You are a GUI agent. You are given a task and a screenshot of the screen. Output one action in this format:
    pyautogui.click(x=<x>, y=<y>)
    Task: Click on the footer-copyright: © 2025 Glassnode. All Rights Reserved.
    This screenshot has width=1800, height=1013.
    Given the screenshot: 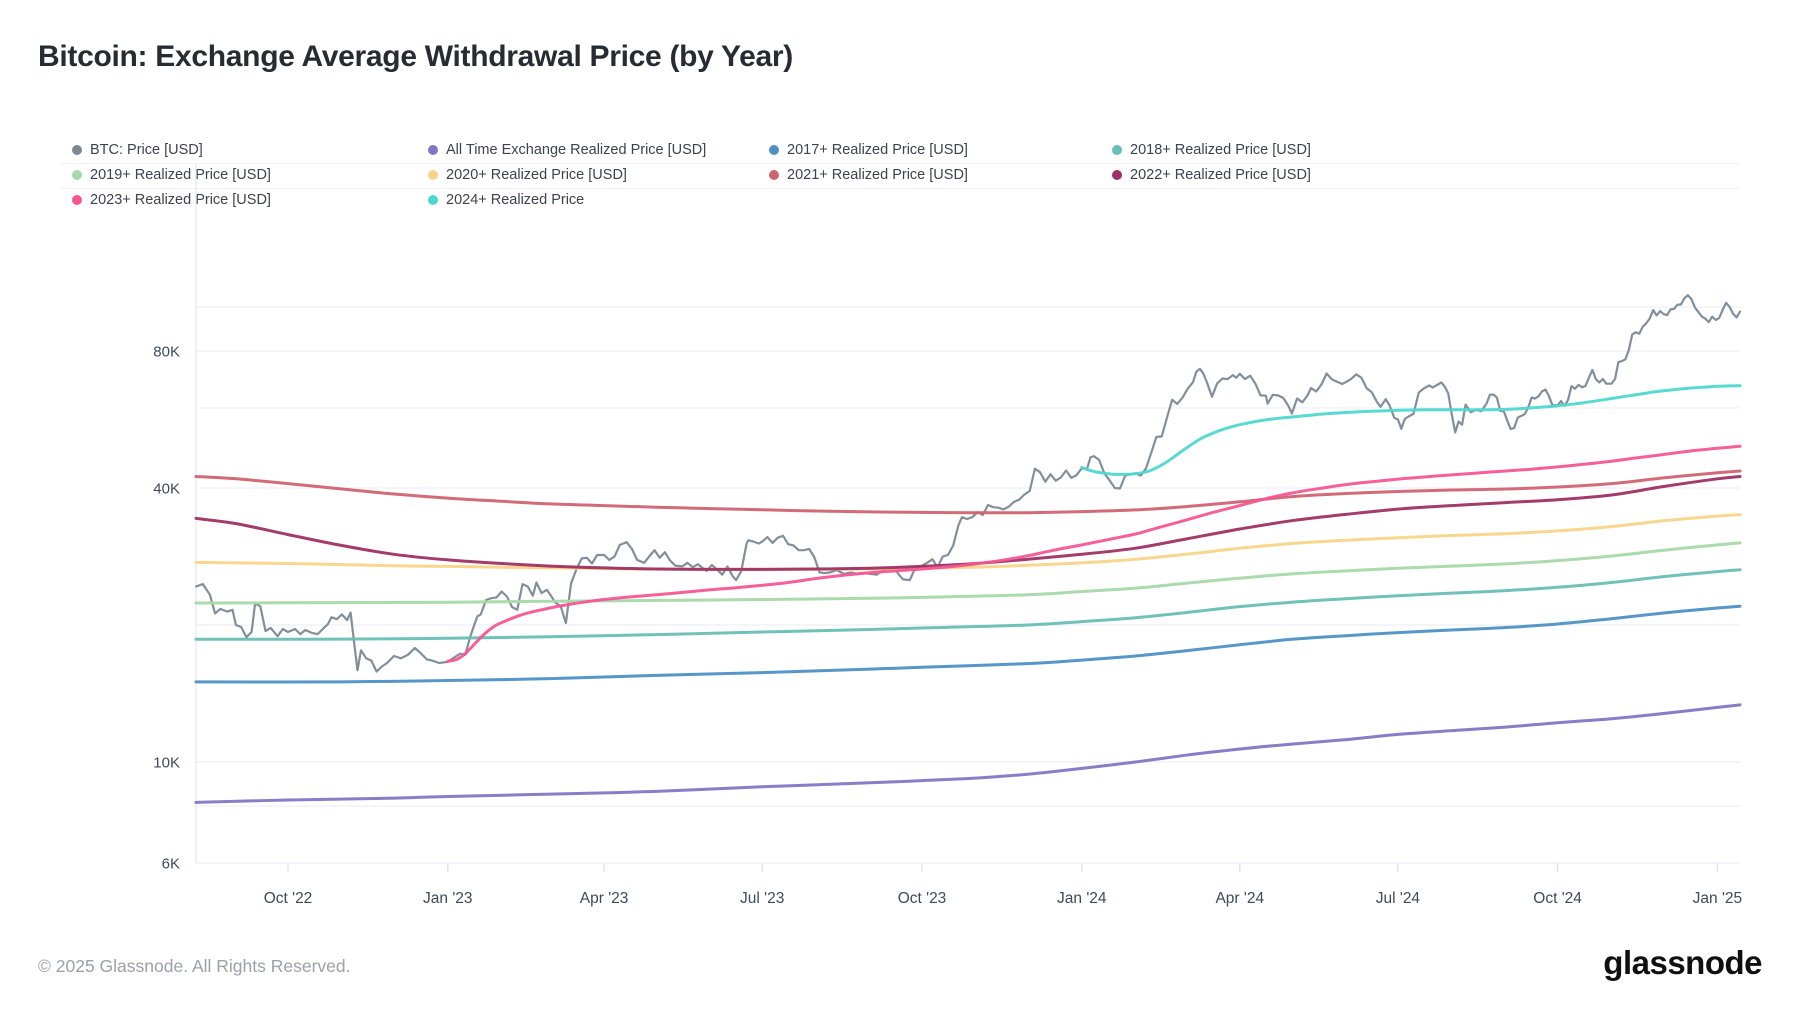 What is the action you would take?
    pyautogui.click(x=194, y=966)
    